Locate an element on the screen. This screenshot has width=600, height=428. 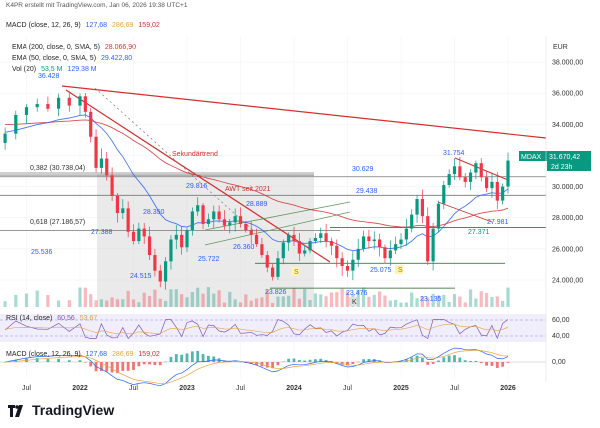
primary-trendline is located at coordinates (304, 112).